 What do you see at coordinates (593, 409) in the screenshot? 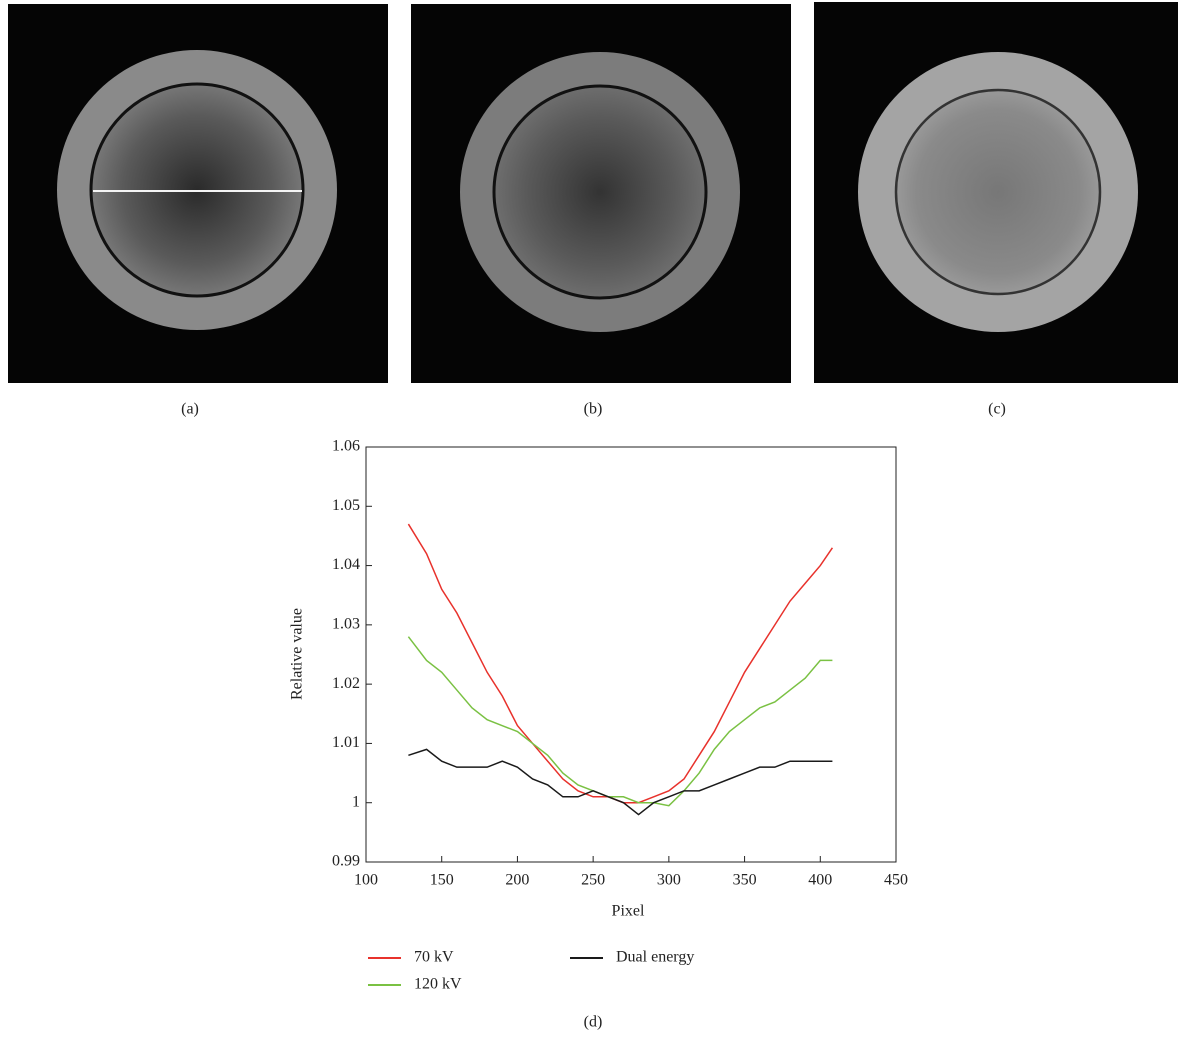
I see `caption: (b)` at bounding box center [593, 409].